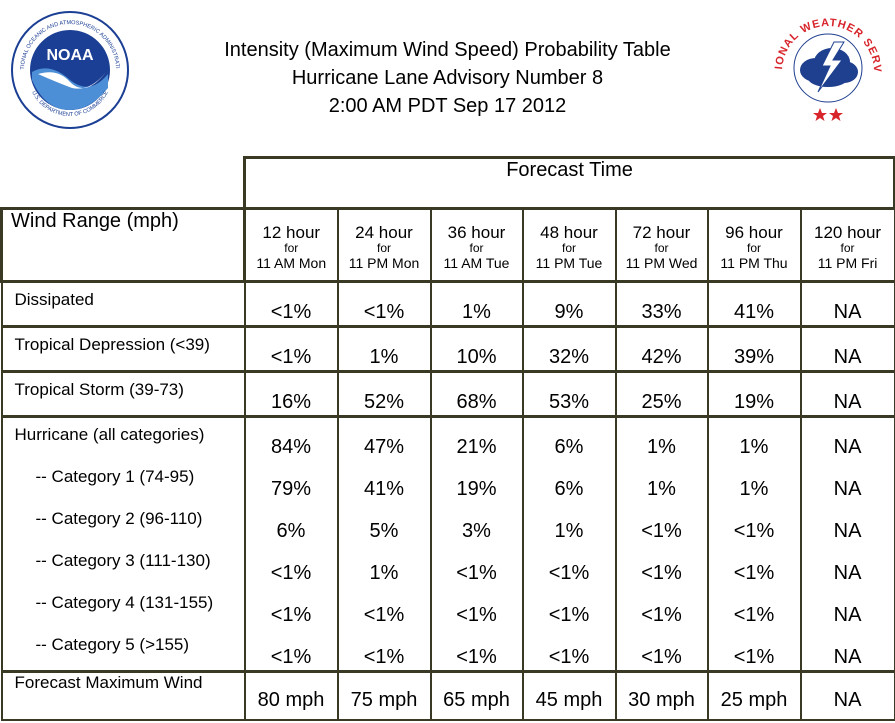 The height and width of the screenshot is (723, 895). What do you see at coordinates (476, 544) in the screenshot?
I see `hurricane-values-cell: 21% 19% 3% <1% <1% <1%` at bounding box center [476, 544].